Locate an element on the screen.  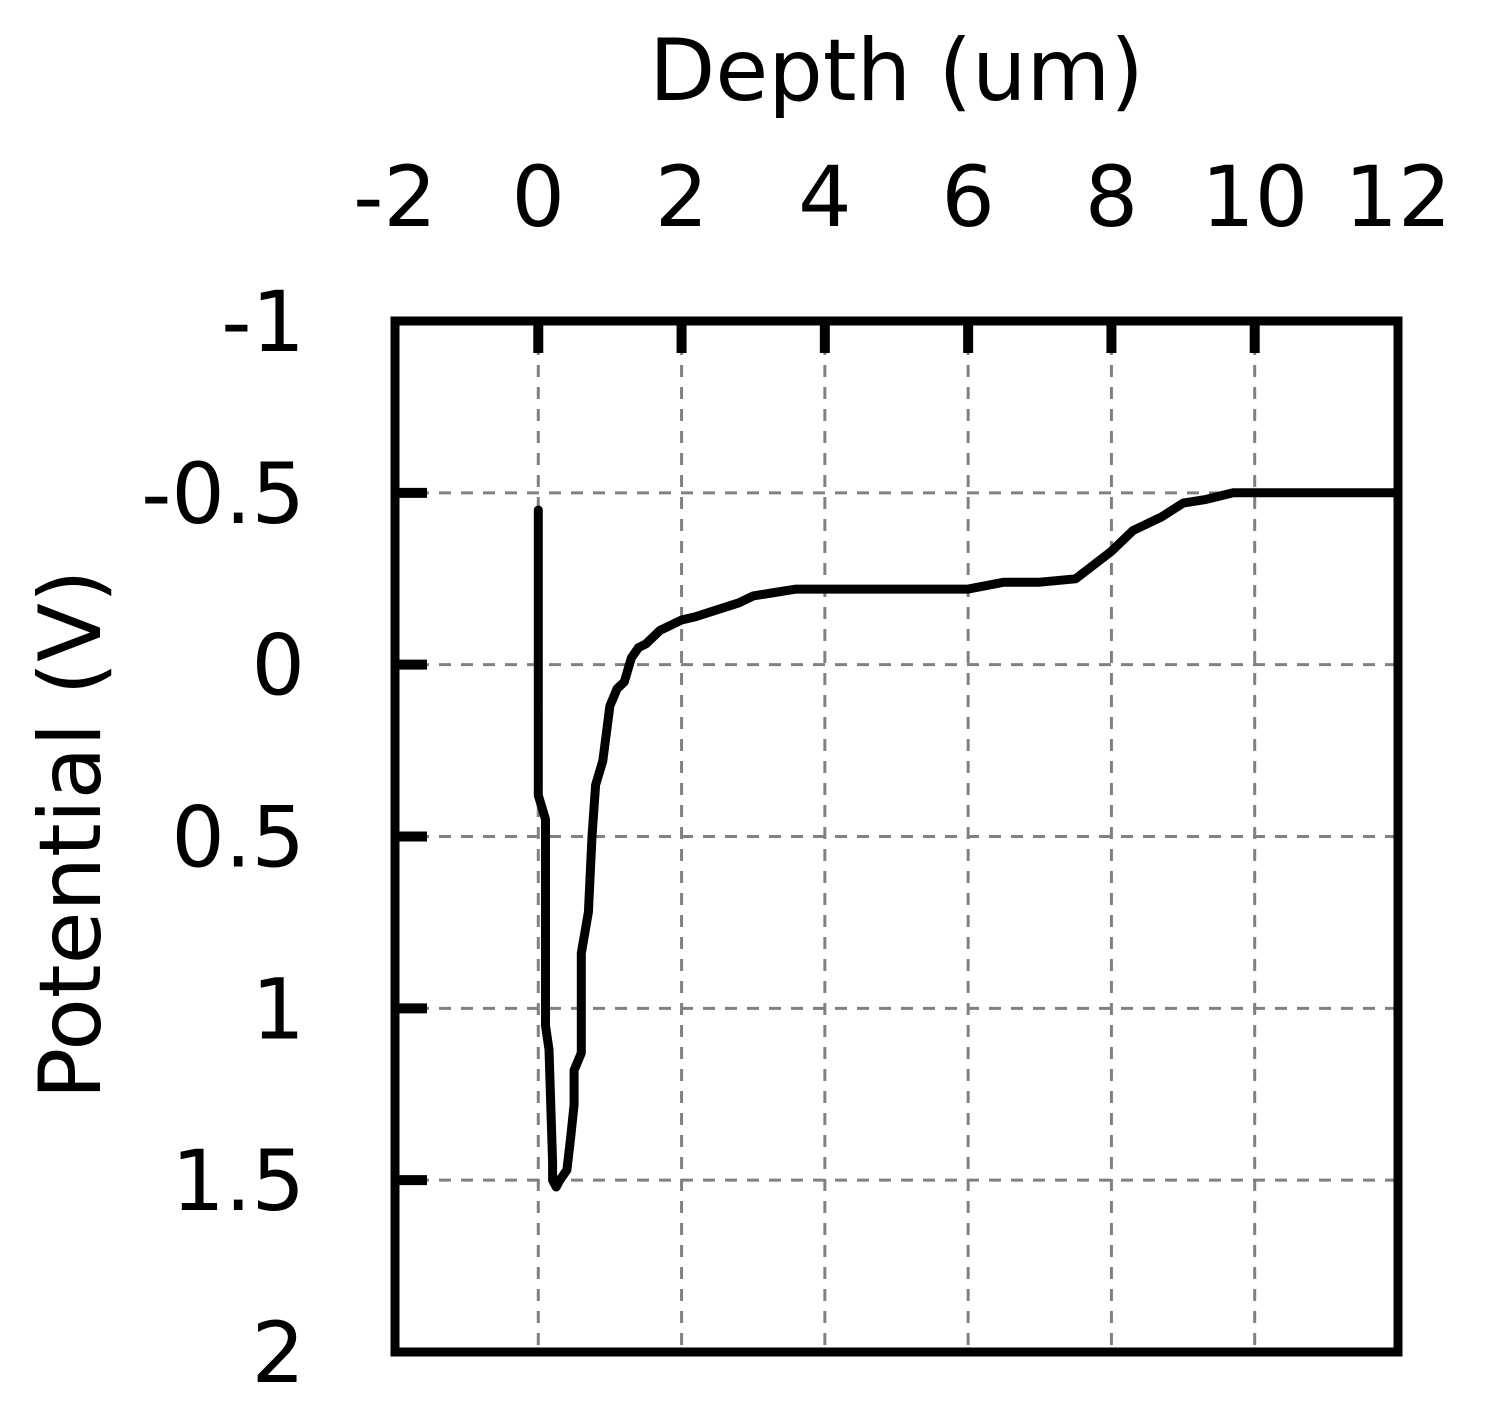
x-tick-label: 4 is located at coordinates (824, 197).